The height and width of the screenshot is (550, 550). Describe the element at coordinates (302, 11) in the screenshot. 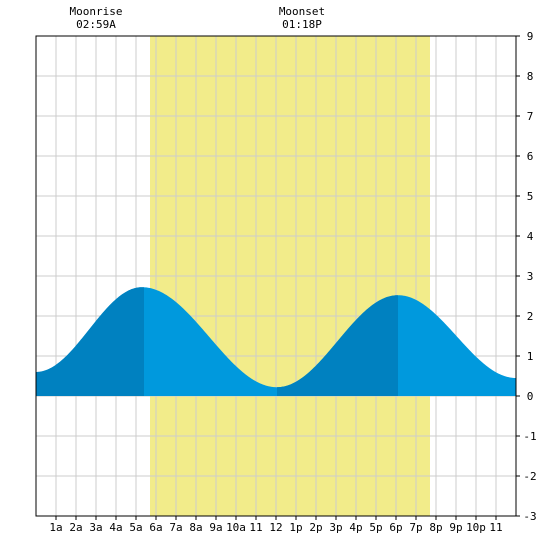

I see `moon-event-title: Moonset` at that location.